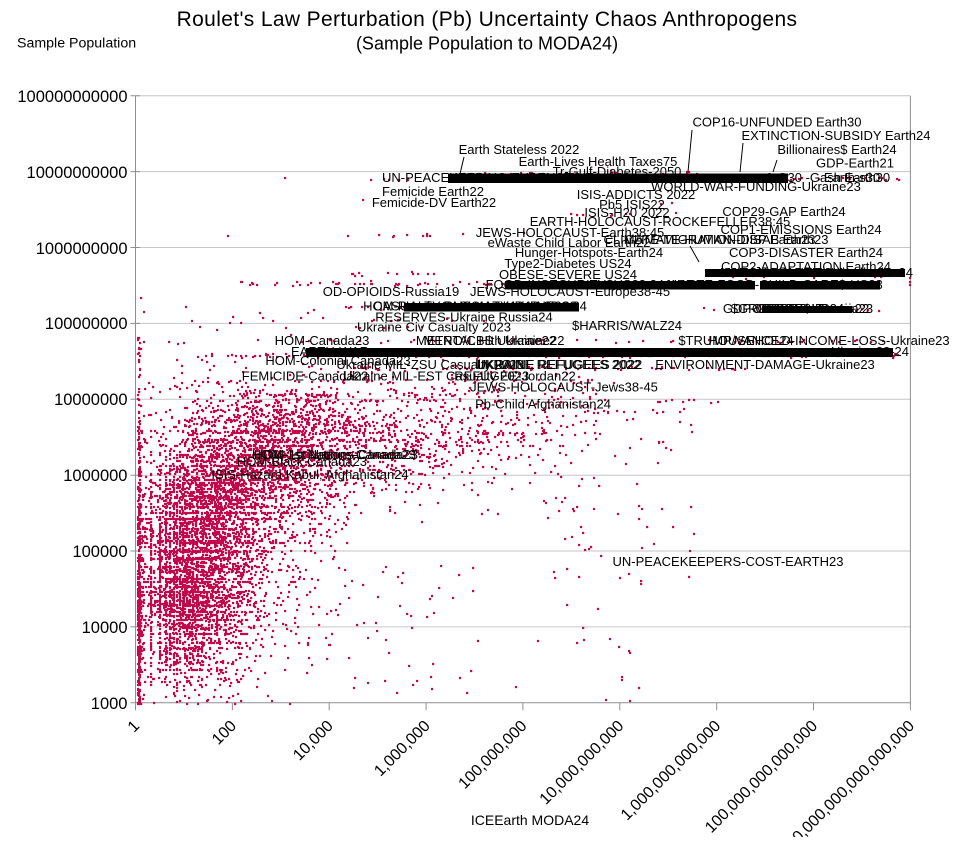 Image resolution: width=975 pixels, height=842 pixels. I want to click on svg-text: 9-G30 -Gash Earth30, so click(828, 177).